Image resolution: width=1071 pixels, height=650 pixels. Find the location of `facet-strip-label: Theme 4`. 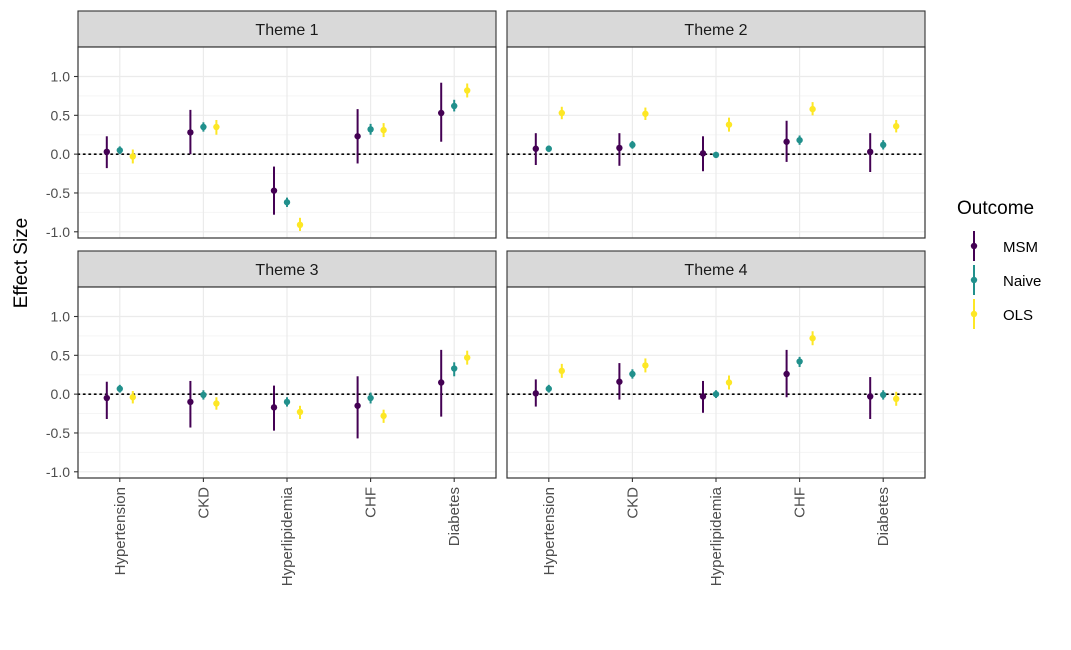

facet-strip-label: Theme 4 is located at coordinates (715, 270).